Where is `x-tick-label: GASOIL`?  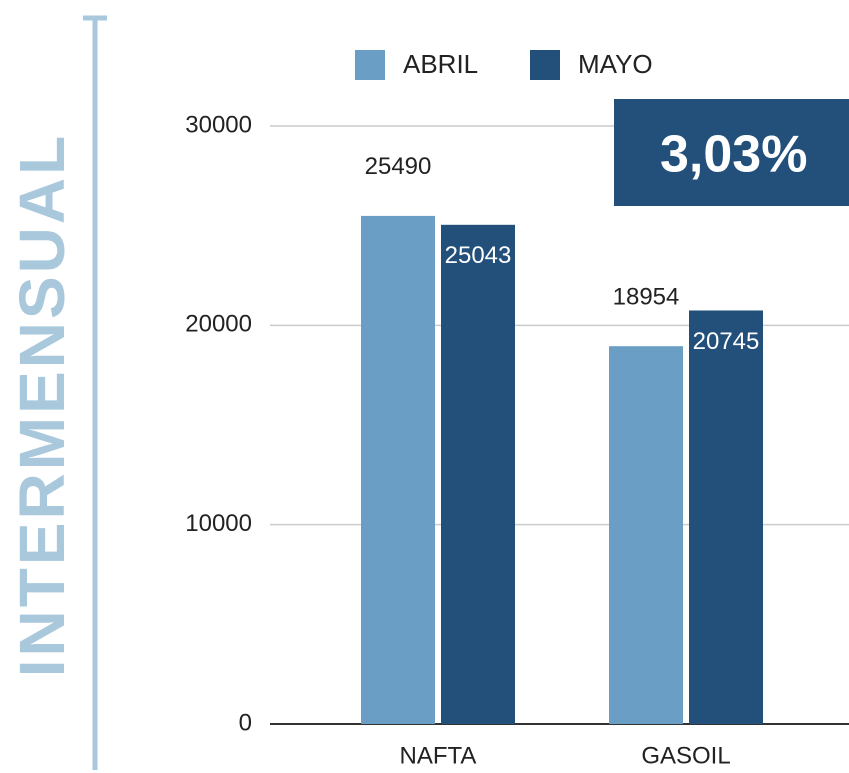
x-tick-label: GASOIL is located at coordinates (685, 755).